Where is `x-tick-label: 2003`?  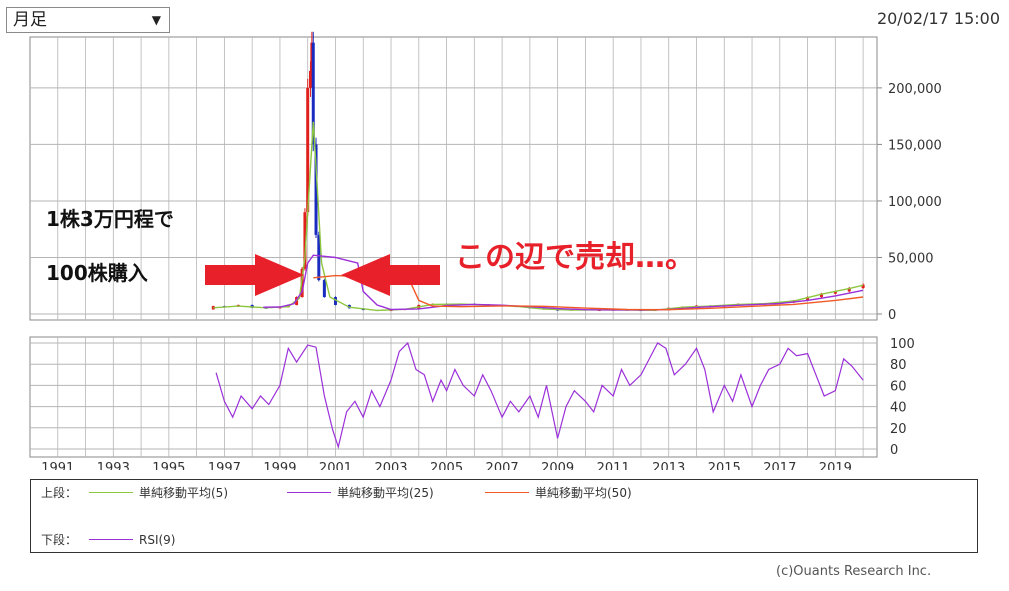
x-tick-label: 2003 is located at coordinates (390, 465).